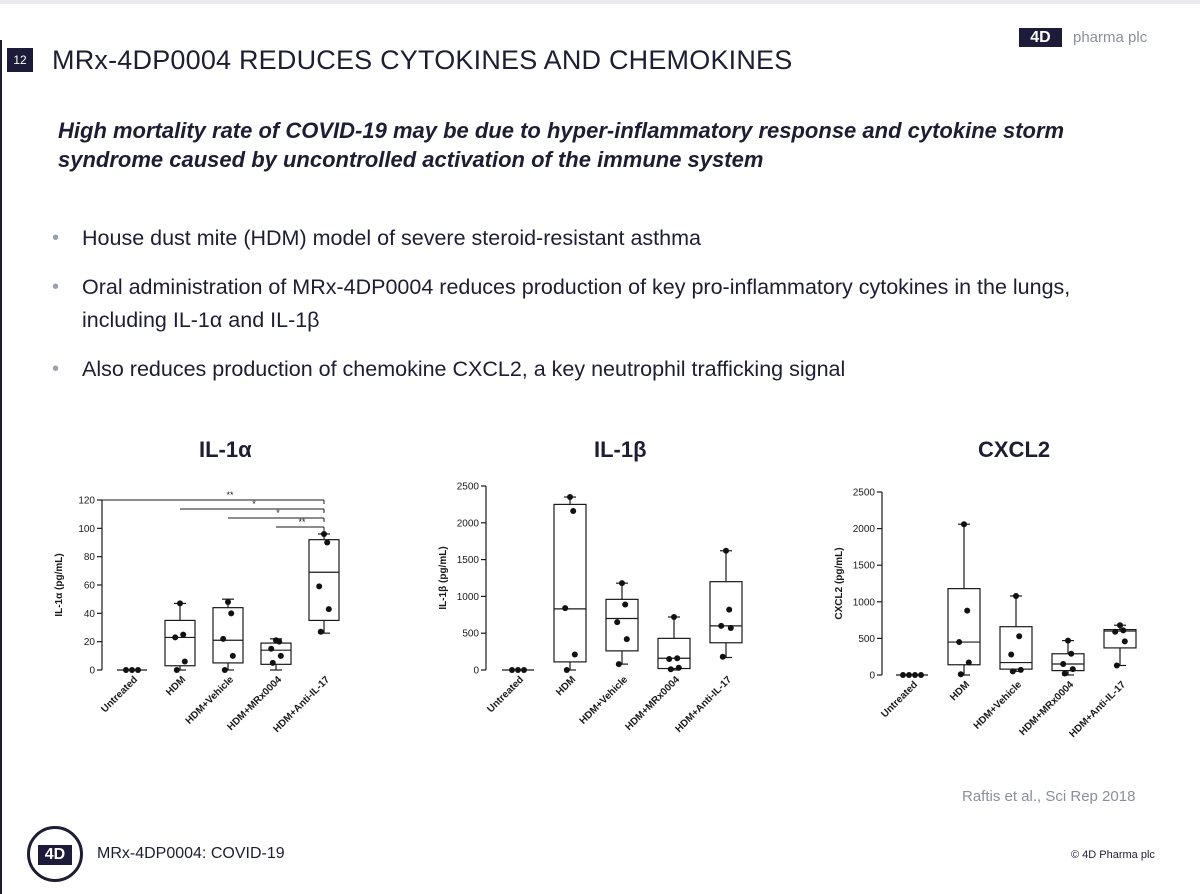 This screenshot has width=1200, height=894. Describe the element at coordinates (59, 584) in the screenshot. I see `y-axis-label: IL-1α (pg/mL)` at that location.